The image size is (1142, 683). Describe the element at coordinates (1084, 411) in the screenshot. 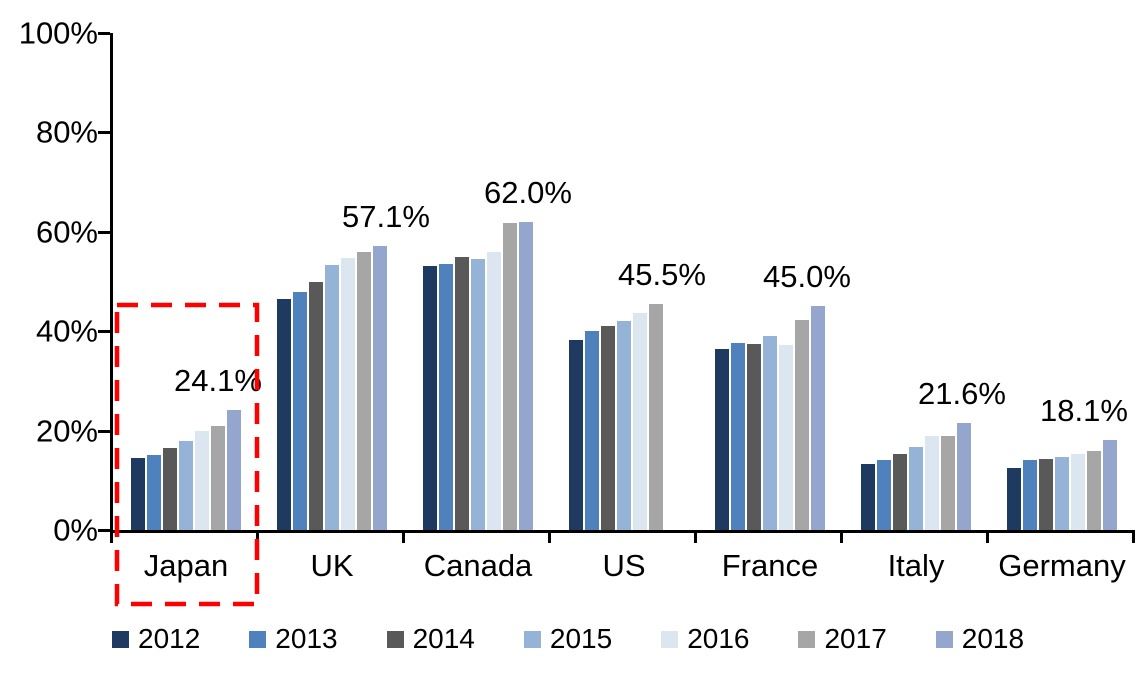

I see `data-label: 18.1%` at that location.